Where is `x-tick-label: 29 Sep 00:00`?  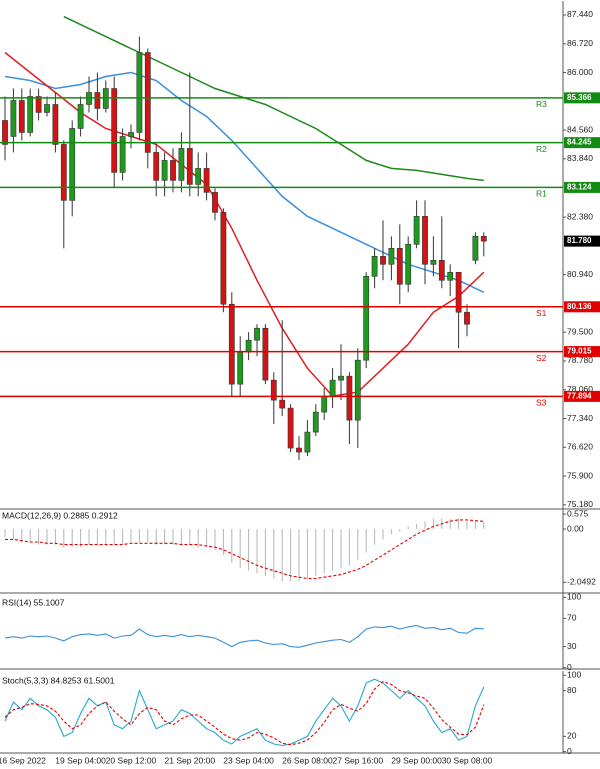
x-tick-label: 29 Sep 00:00 is located at coordinates (416, 760).